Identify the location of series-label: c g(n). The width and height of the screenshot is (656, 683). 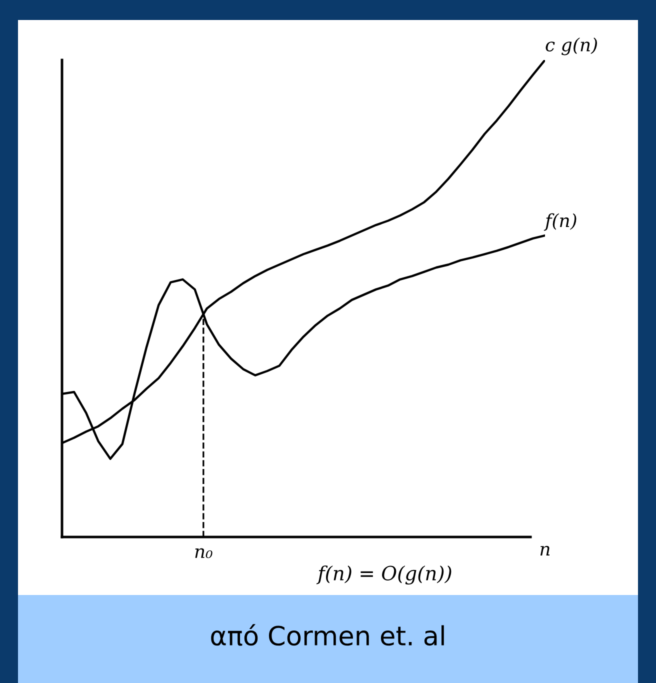
(571, 47).